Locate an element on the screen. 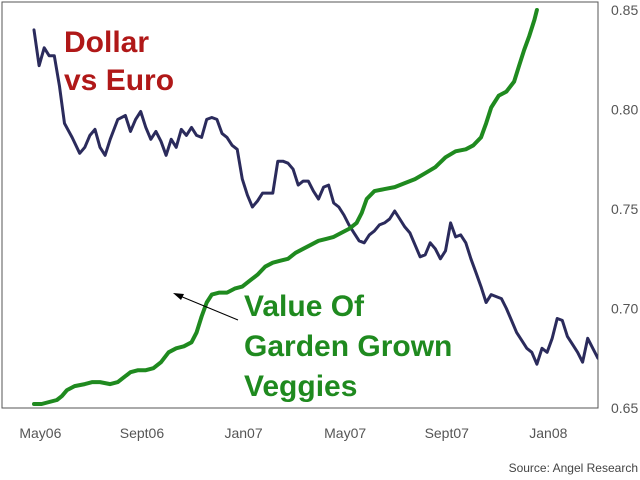 Image resolution: width=640 pixels, height=480 pixels. chart-title-line-1: Dollar is located at coordinates (106, 42).